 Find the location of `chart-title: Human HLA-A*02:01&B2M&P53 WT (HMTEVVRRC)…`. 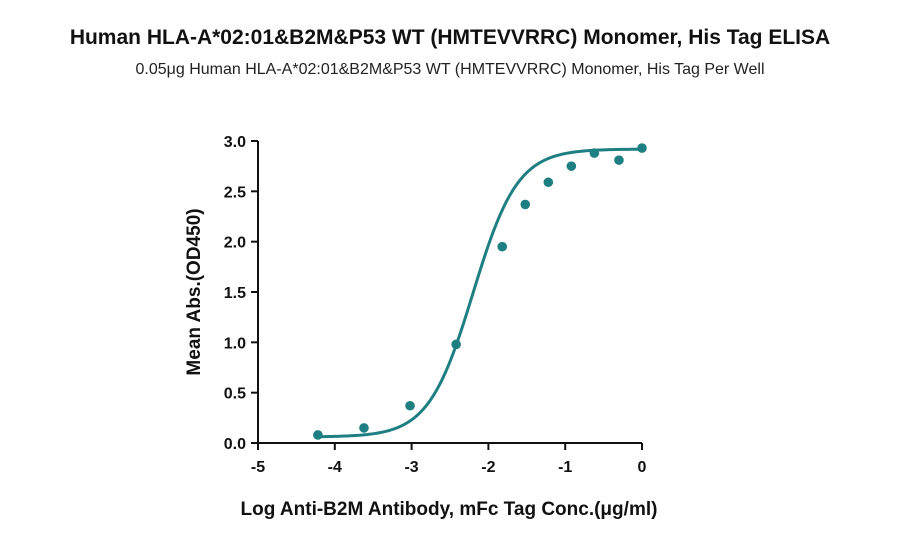

chart-title: Human HLA-A*02:01&B2M&P53 WT (HMTEVVRRC)… is located at coordinates (450, 37).